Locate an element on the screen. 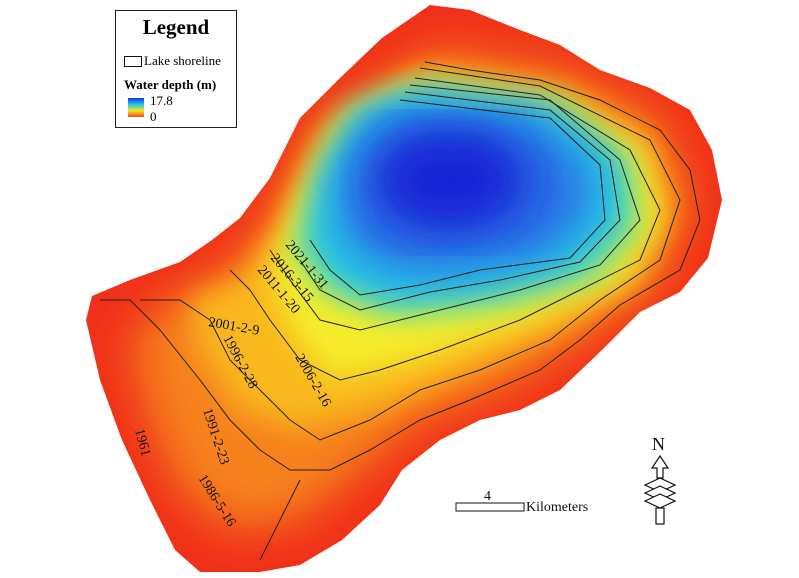 Image resolution: width=799 pixels, height=578 pixels. shoreline-1961-edge is located at coordinates (280, 520).